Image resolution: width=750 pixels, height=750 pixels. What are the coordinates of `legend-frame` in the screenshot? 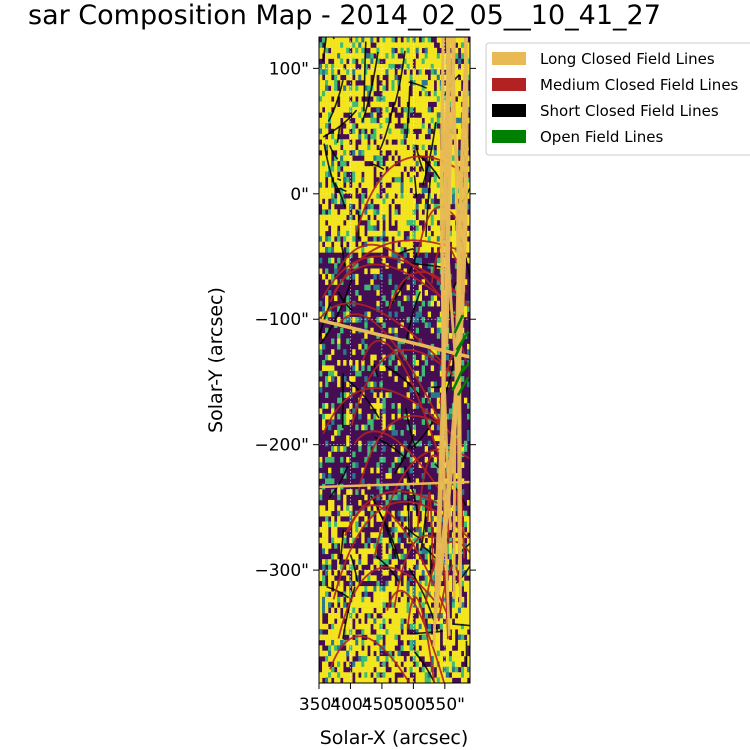 It's located at (617, 99).